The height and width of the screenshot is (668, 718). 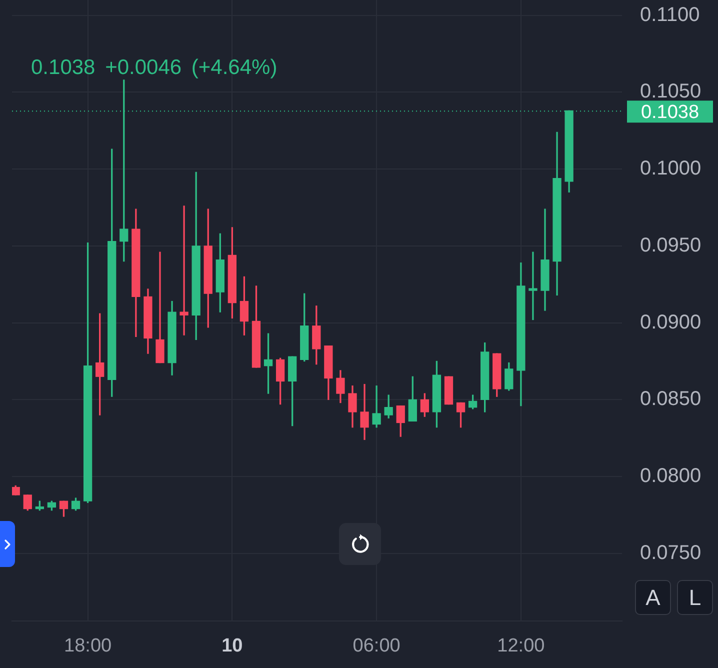 What do you see at coordinates (671, 399) in the screenshot?
I see `y-tick-label: 0.0850` at bounding box center [671, 399].